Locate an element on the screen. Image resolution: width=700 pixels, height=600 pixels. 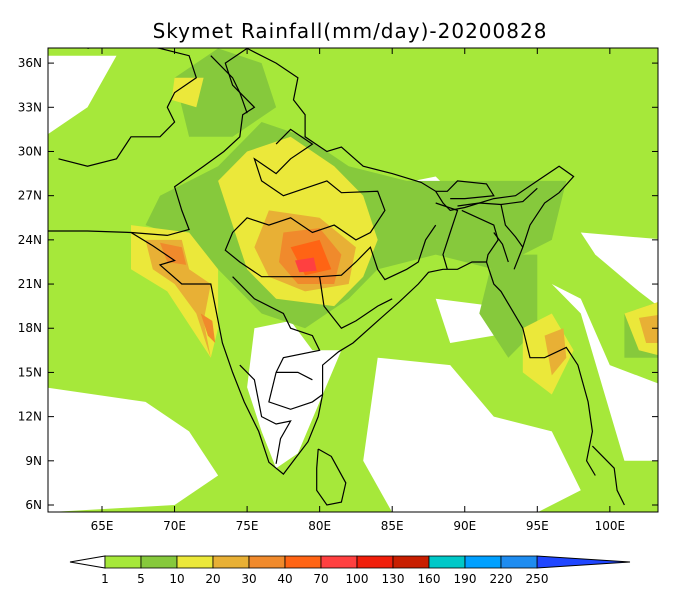
lat-tick-label: 12N is located at coordinates (30, 417).